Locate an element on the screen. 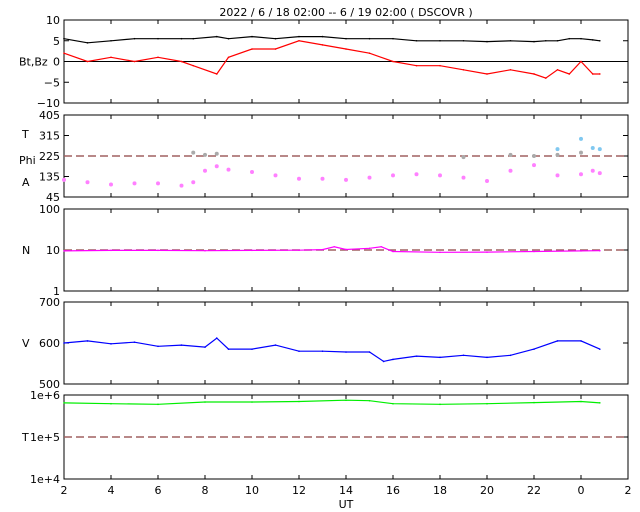 The height and width of the screenshot is (512, 640). x-tick-label: 18 is located at coordinates (440, 490).